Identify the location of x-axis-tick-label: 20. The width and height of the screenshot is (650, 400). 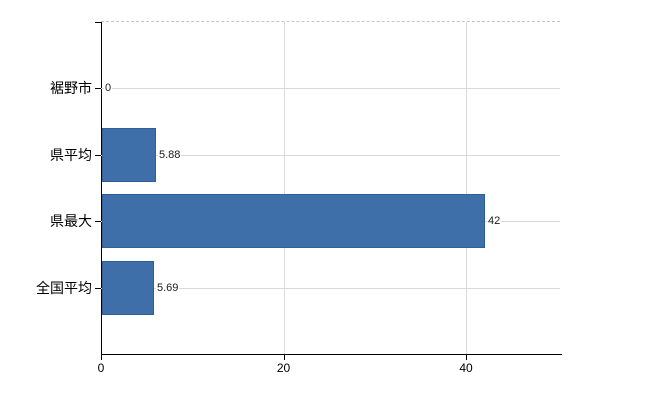
(283, 368).